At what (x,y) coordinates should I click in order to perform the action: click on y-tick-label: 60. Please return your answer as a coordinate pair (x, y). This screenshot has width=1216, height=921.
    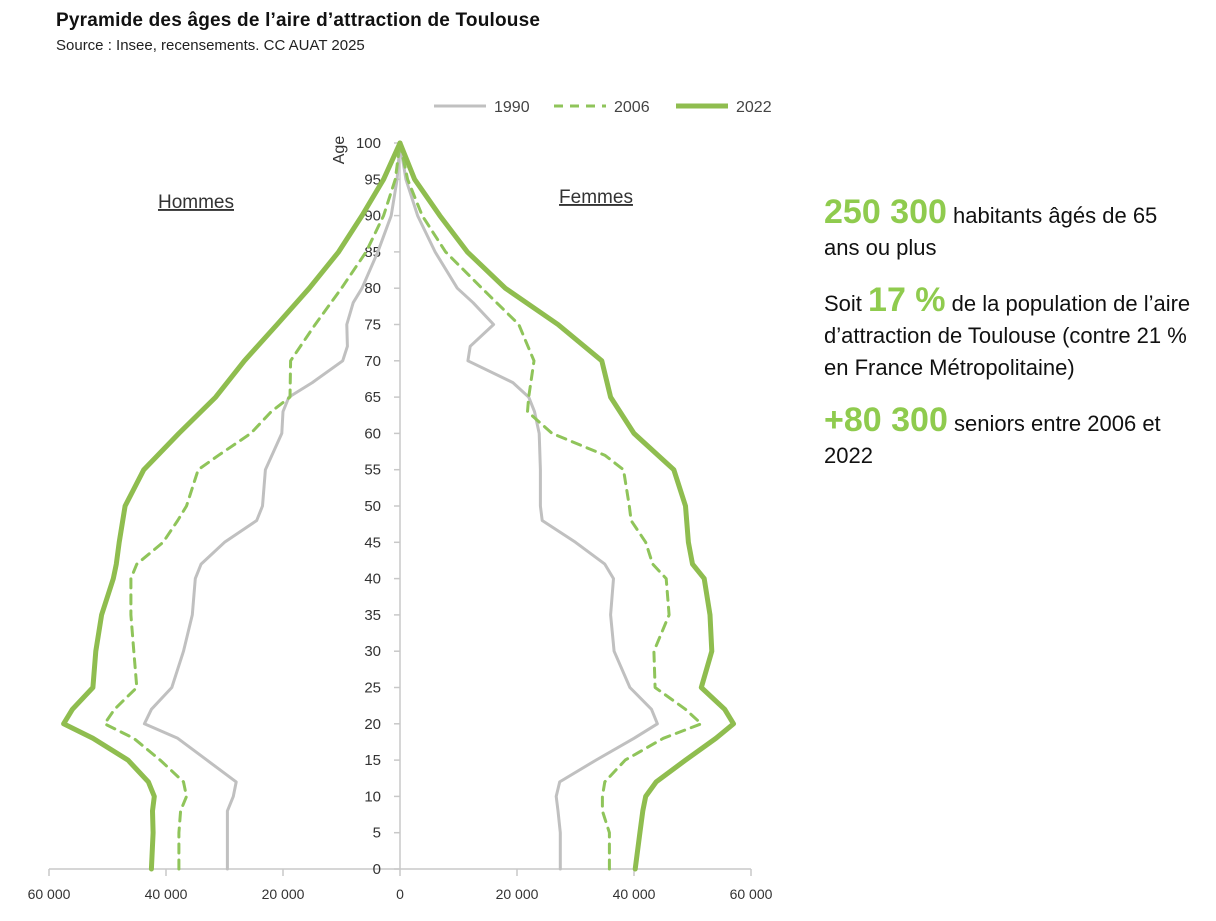
    Looking at the image, I should click on (372, 433).